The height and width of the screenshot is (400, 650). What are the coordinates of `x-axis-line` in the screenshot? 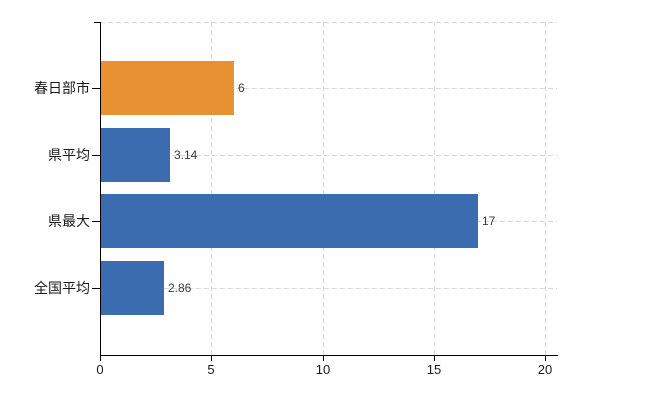 It's located at (329, 355).